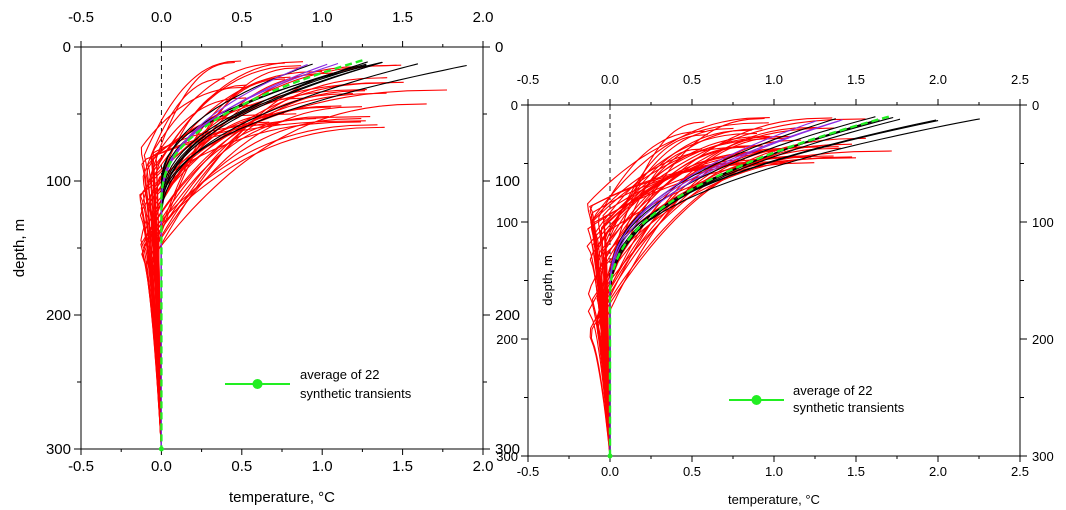 This screenshot has height=510, width=1066. Describe the element at coordinates (1020, 471) in the screenshot. I see `x-tick-label-bottom: 2.5` at that location.